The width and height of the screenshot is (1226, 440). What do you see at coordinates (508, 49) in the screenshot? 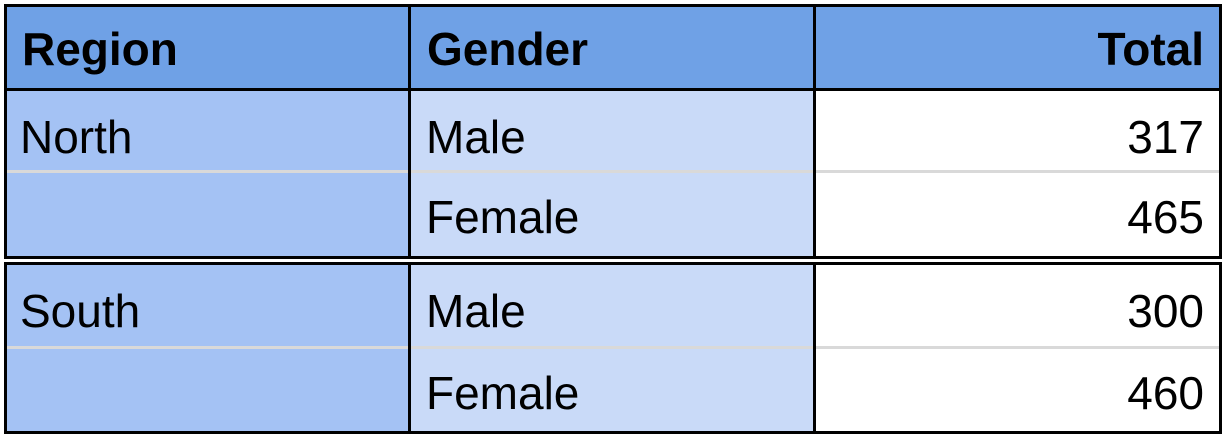
I see `header-gender-label: Gender` at bounding box center [508, 49].